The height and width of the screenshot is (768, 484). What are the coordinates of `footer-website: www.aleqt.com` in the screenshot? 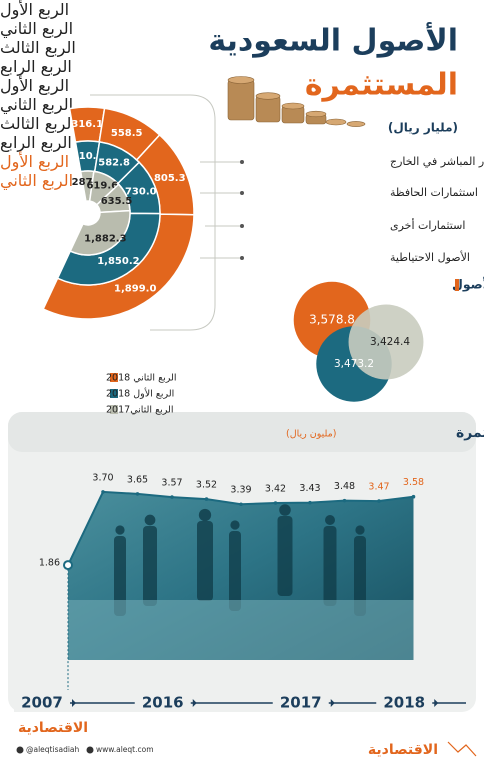 It's located at (125, 749).